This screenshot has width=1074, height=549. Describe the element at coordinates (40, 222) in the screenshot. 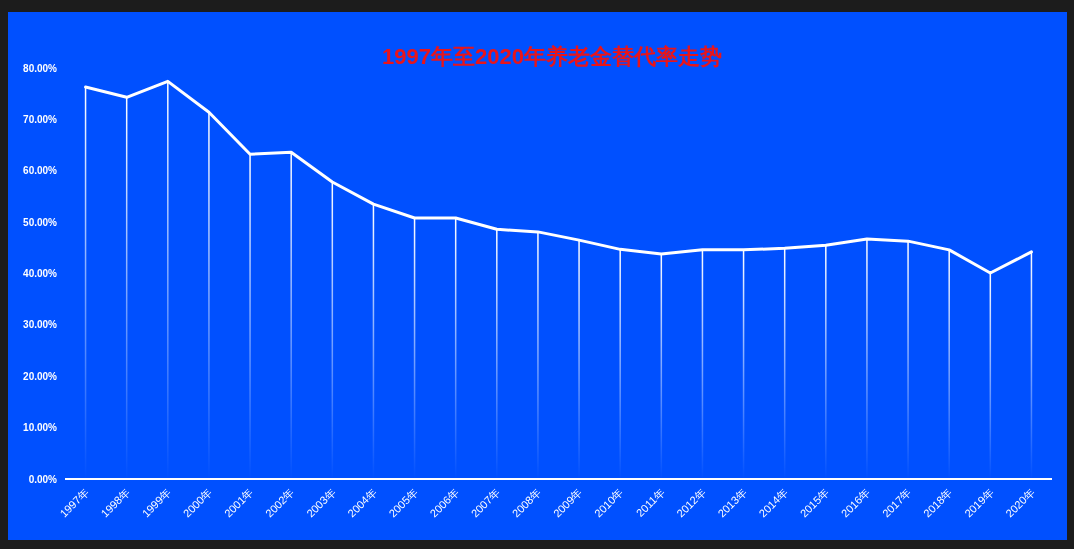

I see `y-tick-label: 50.00%` at that location.